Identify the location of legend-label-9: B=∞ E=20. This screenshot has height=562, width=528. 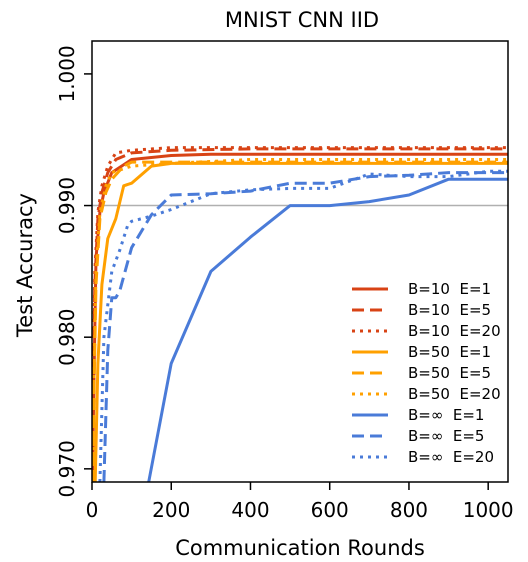
(451, 457).